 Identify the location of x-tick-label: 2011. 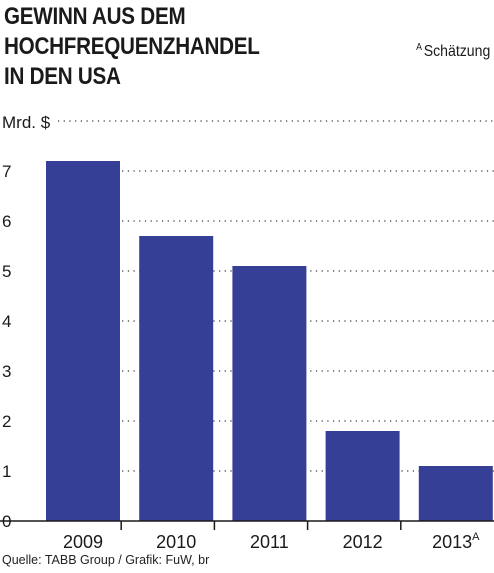
(269, 542).